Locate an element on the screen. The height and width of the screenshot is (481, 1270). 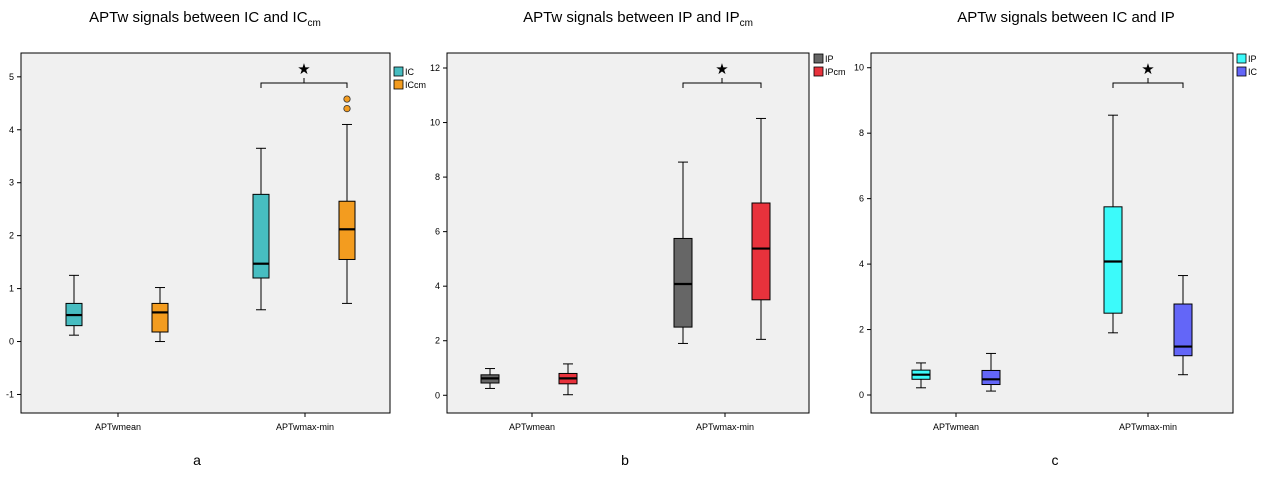
chart-title: APTw signals between IP and IPcm is located at coordinates (638, 19).